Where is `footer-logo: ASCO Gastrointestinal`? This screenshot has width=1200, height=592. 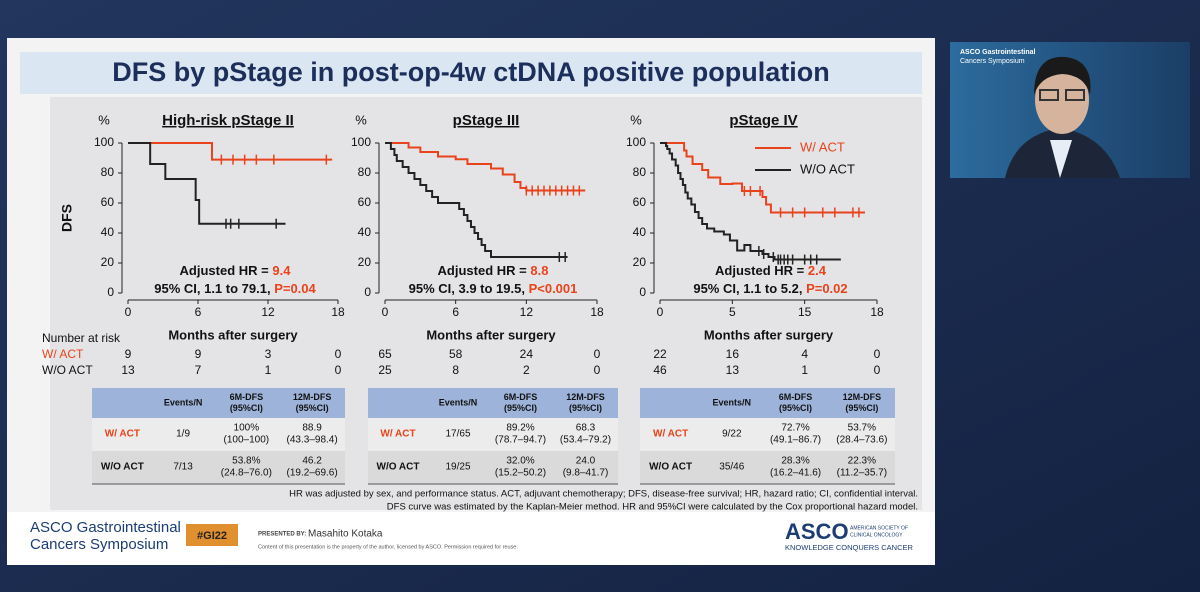
footer-logo: ASCO Gastrointestinal is located at coordinates (105, 527).